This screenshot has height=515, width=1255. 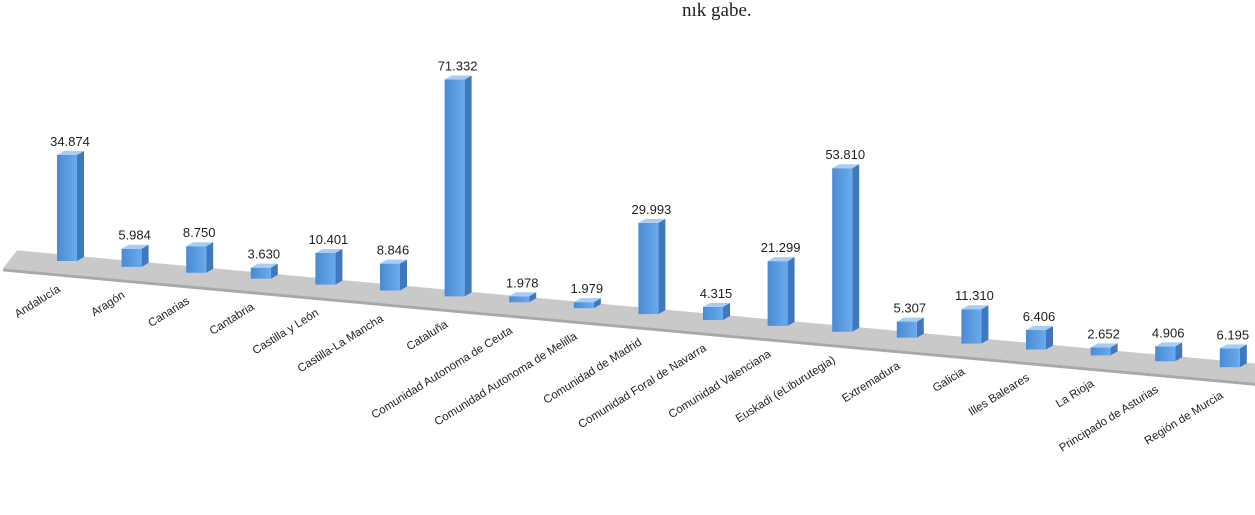 I want to click on data-label: 1.979, so click(x=587, y=288).